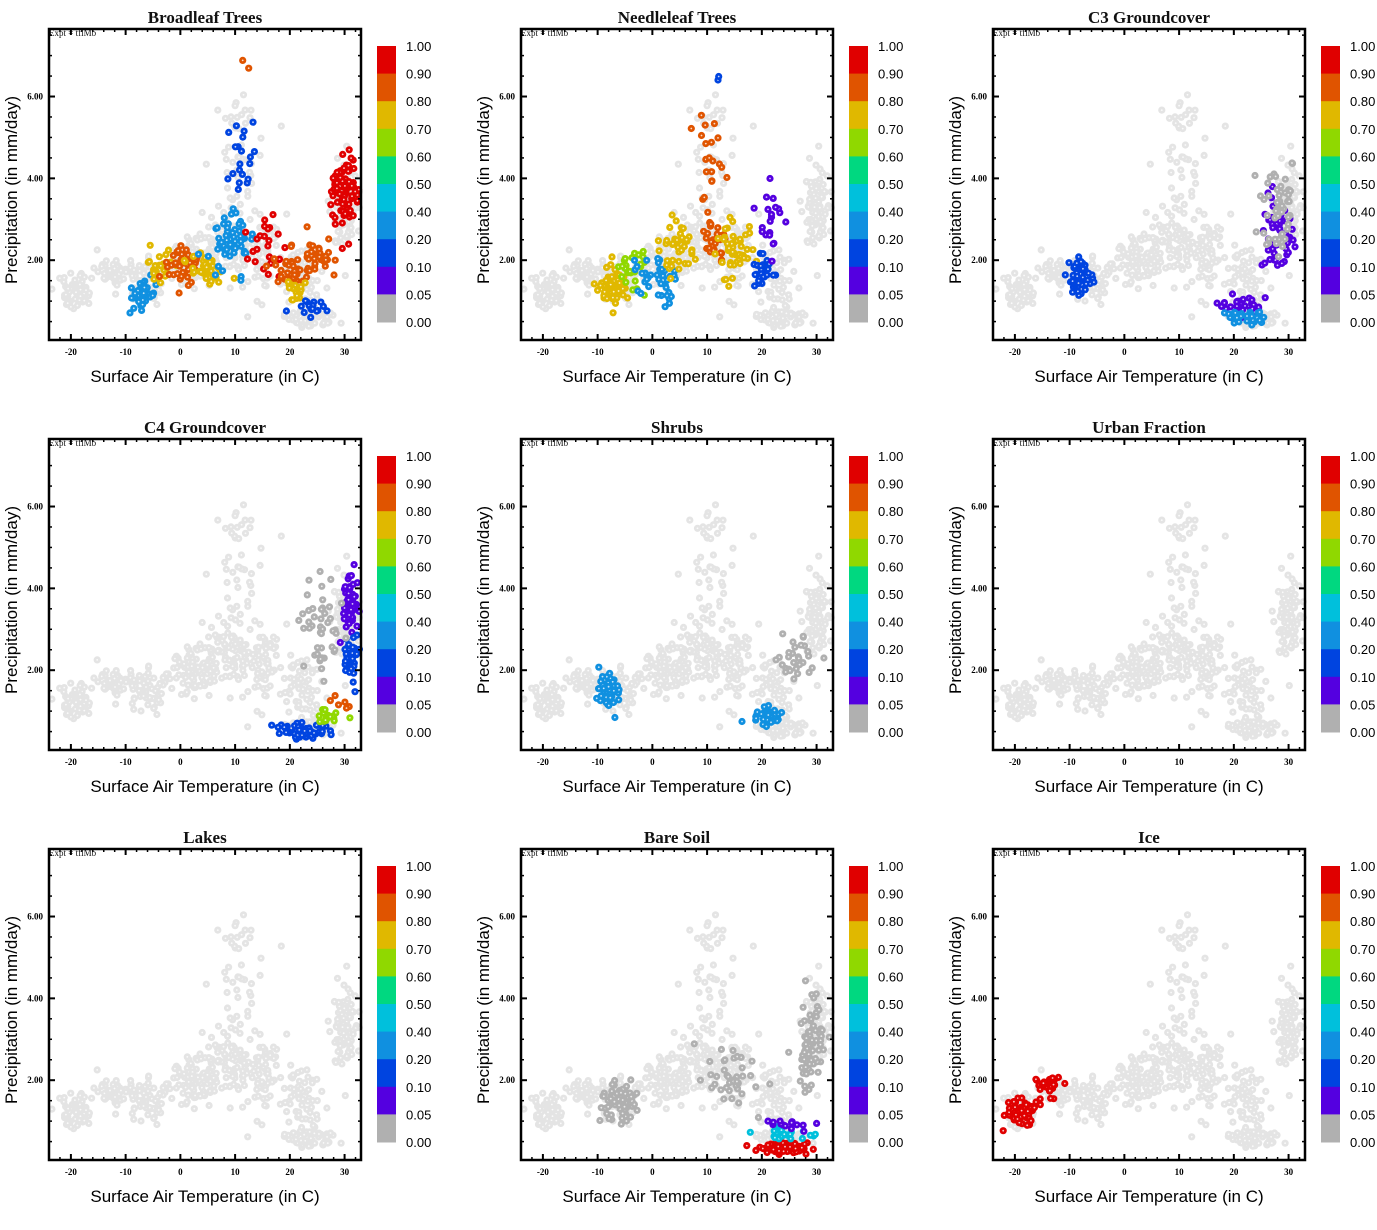 The height and width of the screenshot is (1230, 1377). I want to click on points-layer, so click(677, 202).